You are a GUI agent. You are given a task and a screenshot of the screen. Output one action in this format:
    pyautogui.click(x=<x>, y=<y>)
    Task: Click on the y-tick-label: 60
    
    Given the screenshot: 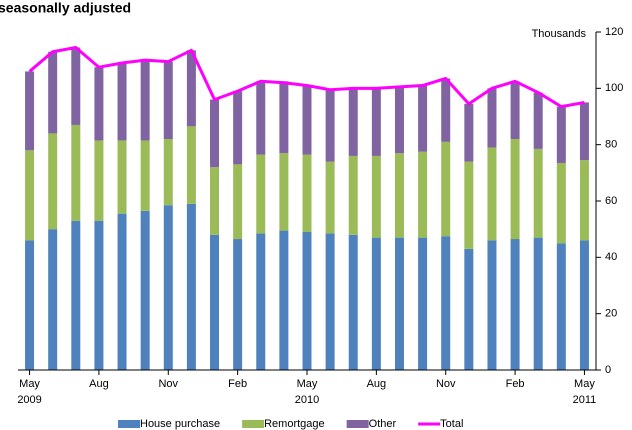 What is the action you would take?
    pyautogui.click(x=611, y=201)
    